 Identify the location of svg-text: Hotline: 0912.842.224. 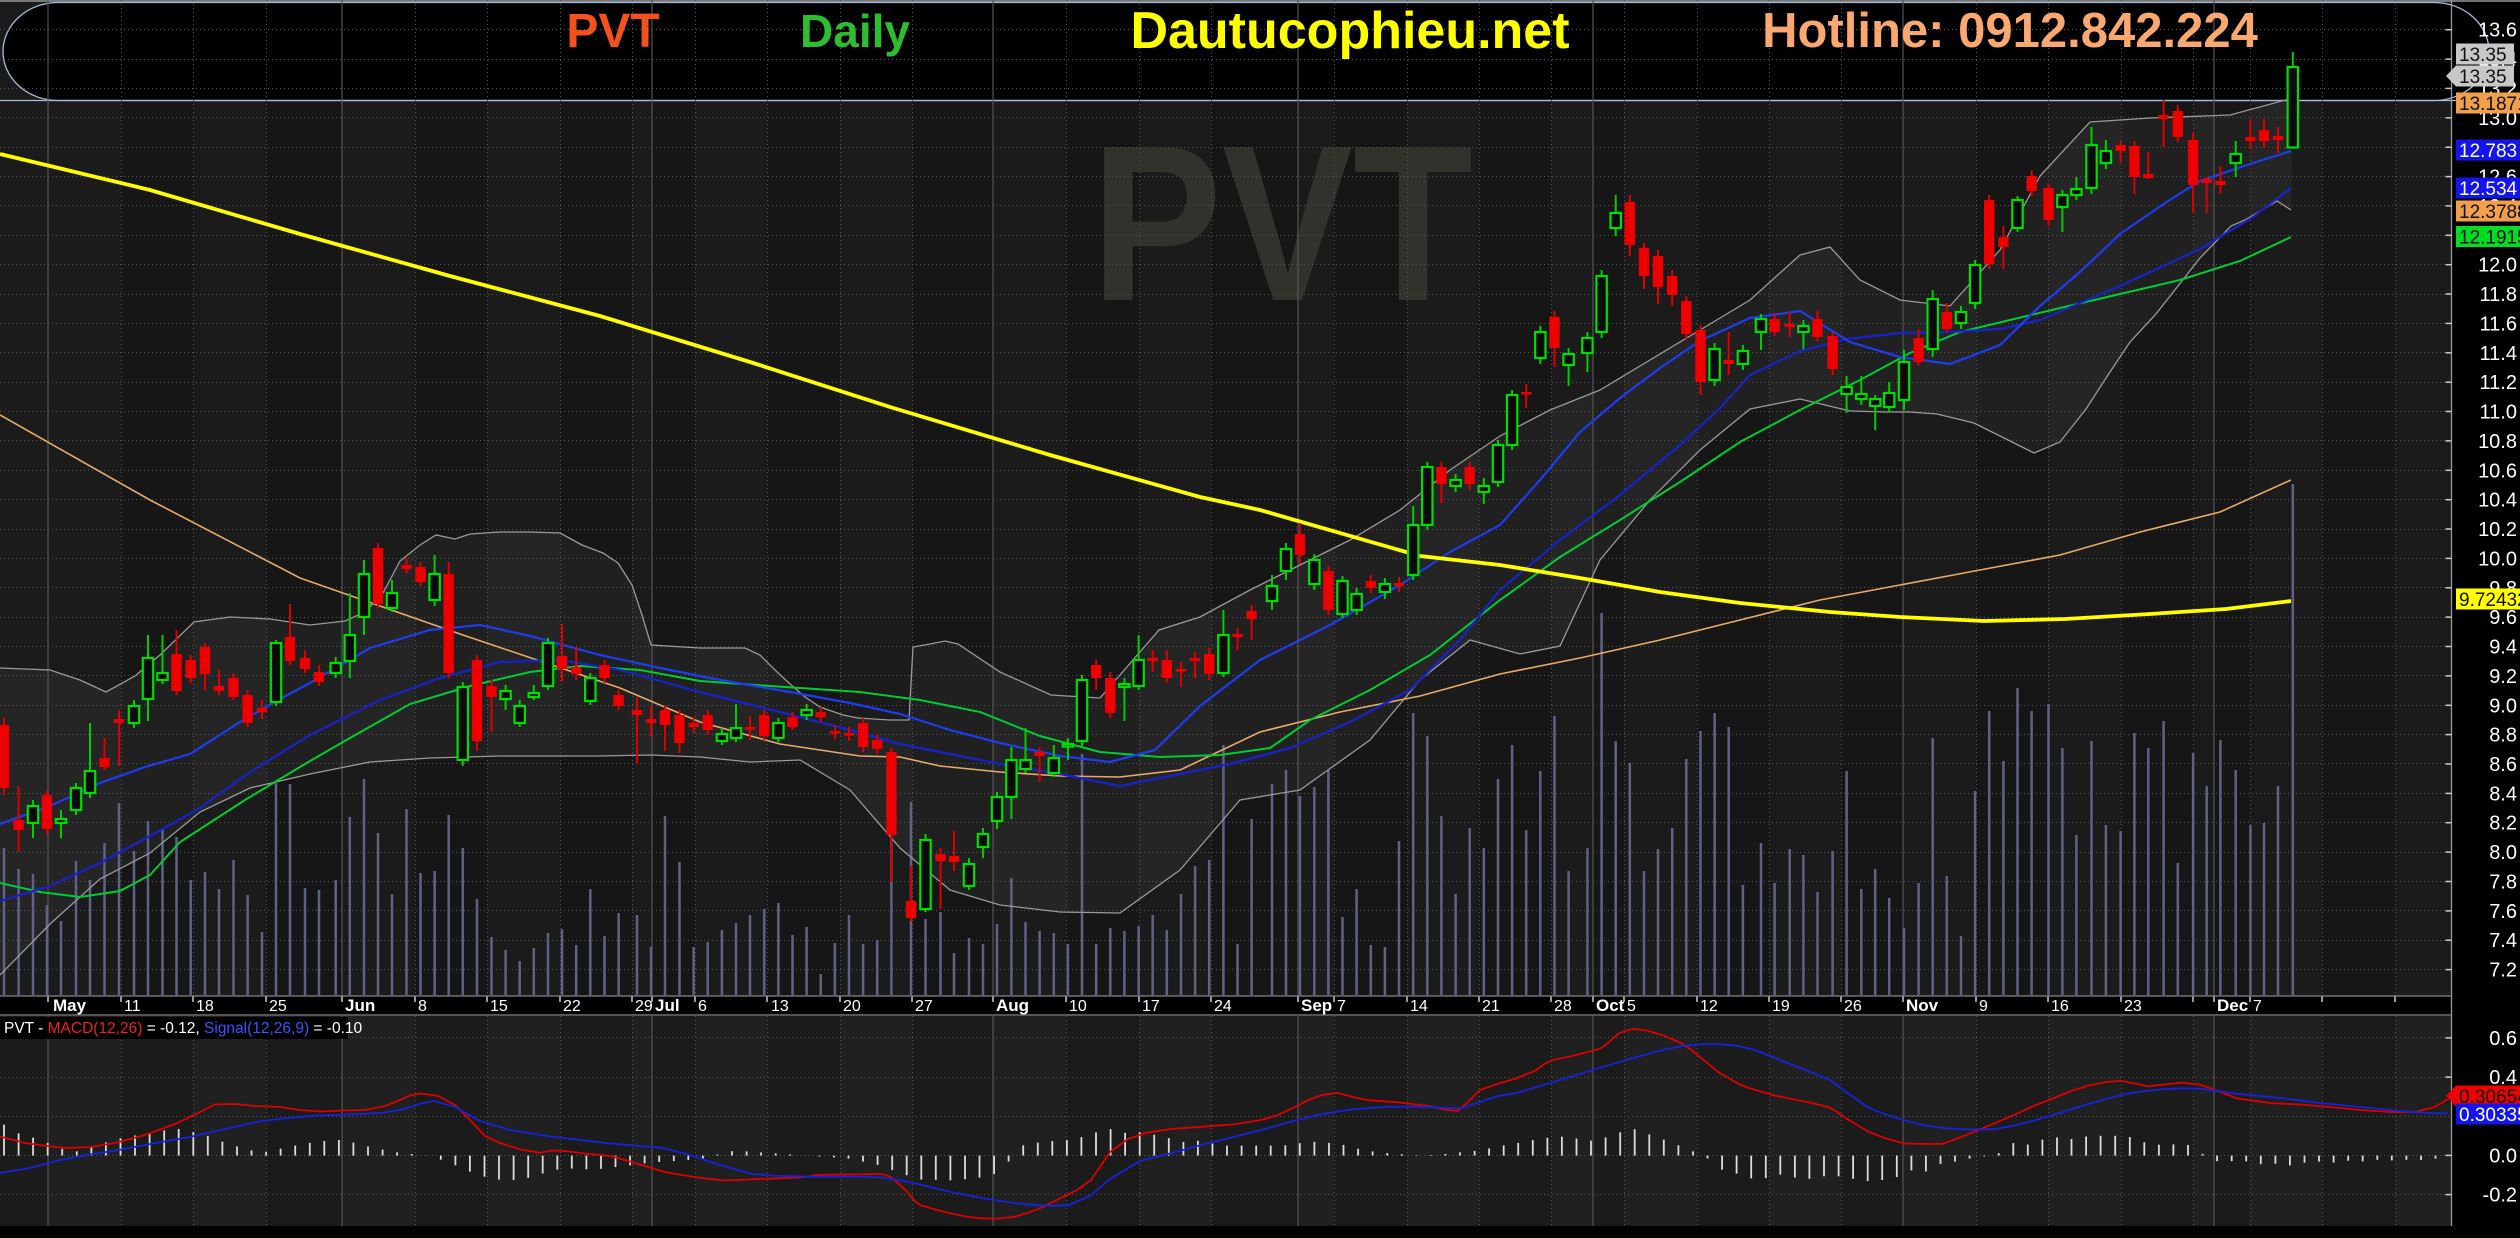
(2010, 31).